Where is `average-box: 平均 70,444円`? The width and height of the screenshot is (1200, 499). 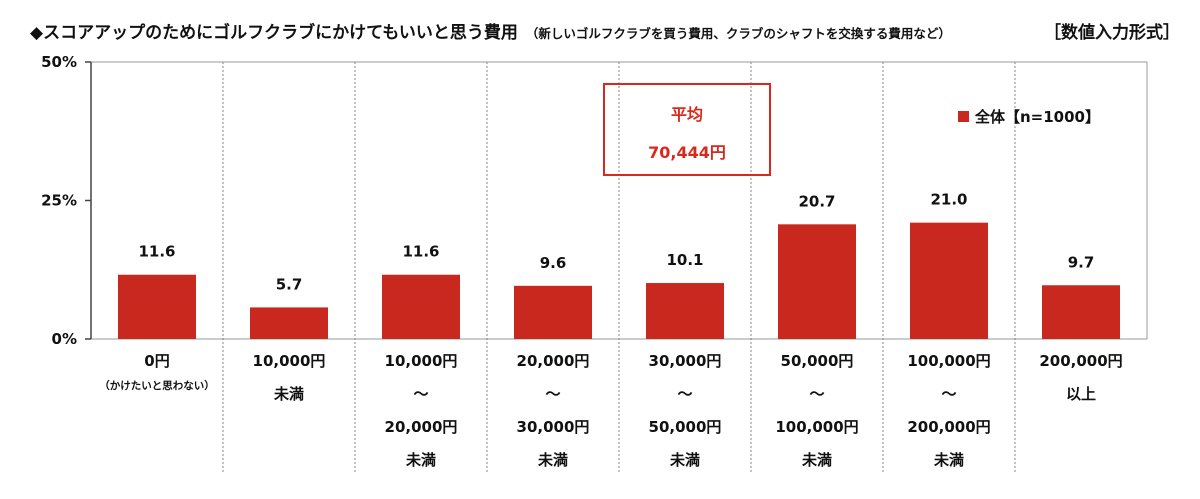 average-box: 平均 70,444円 is located at coordinates (687, 129).